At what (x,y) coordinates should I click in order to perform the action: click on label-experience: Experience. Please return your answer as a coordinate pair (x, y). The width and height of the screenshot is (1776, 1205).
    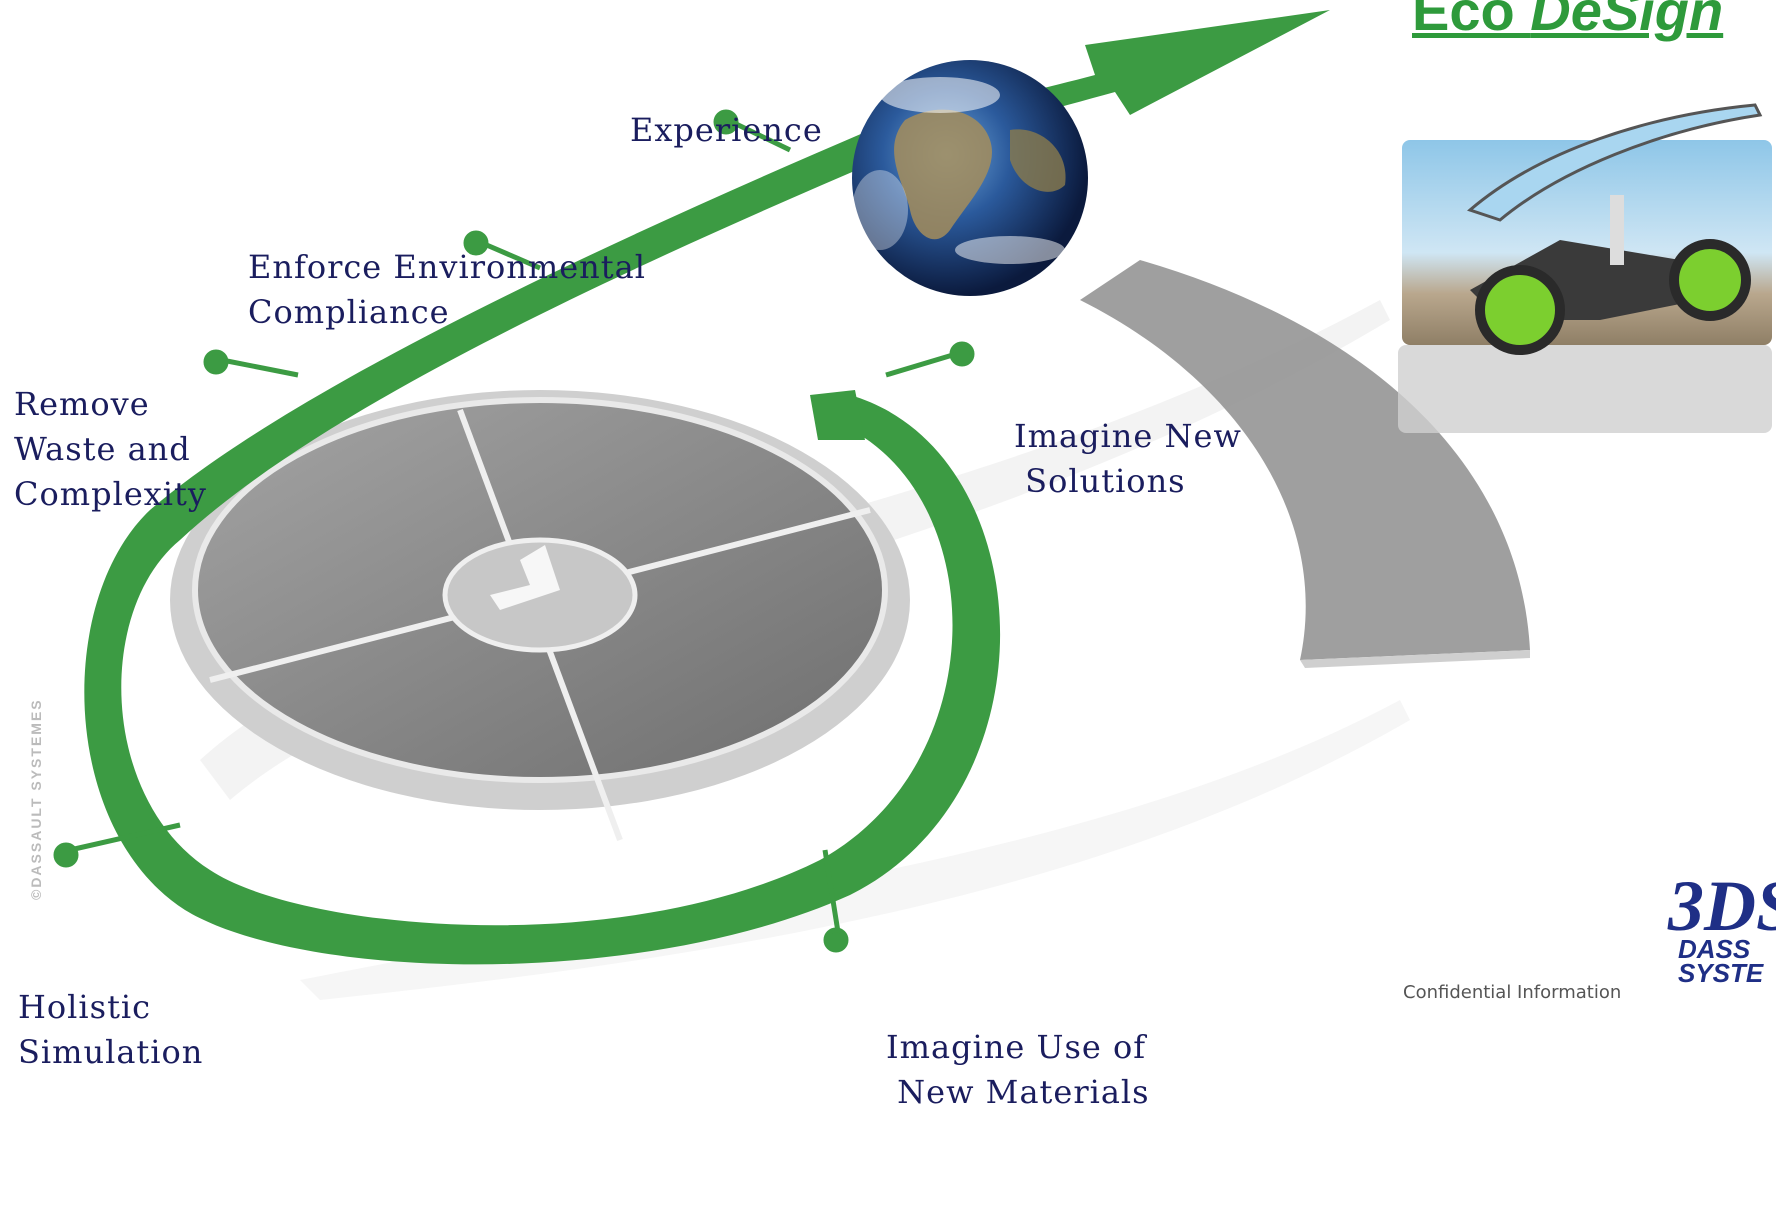
    Looking at the image, I should click on (726, 130).